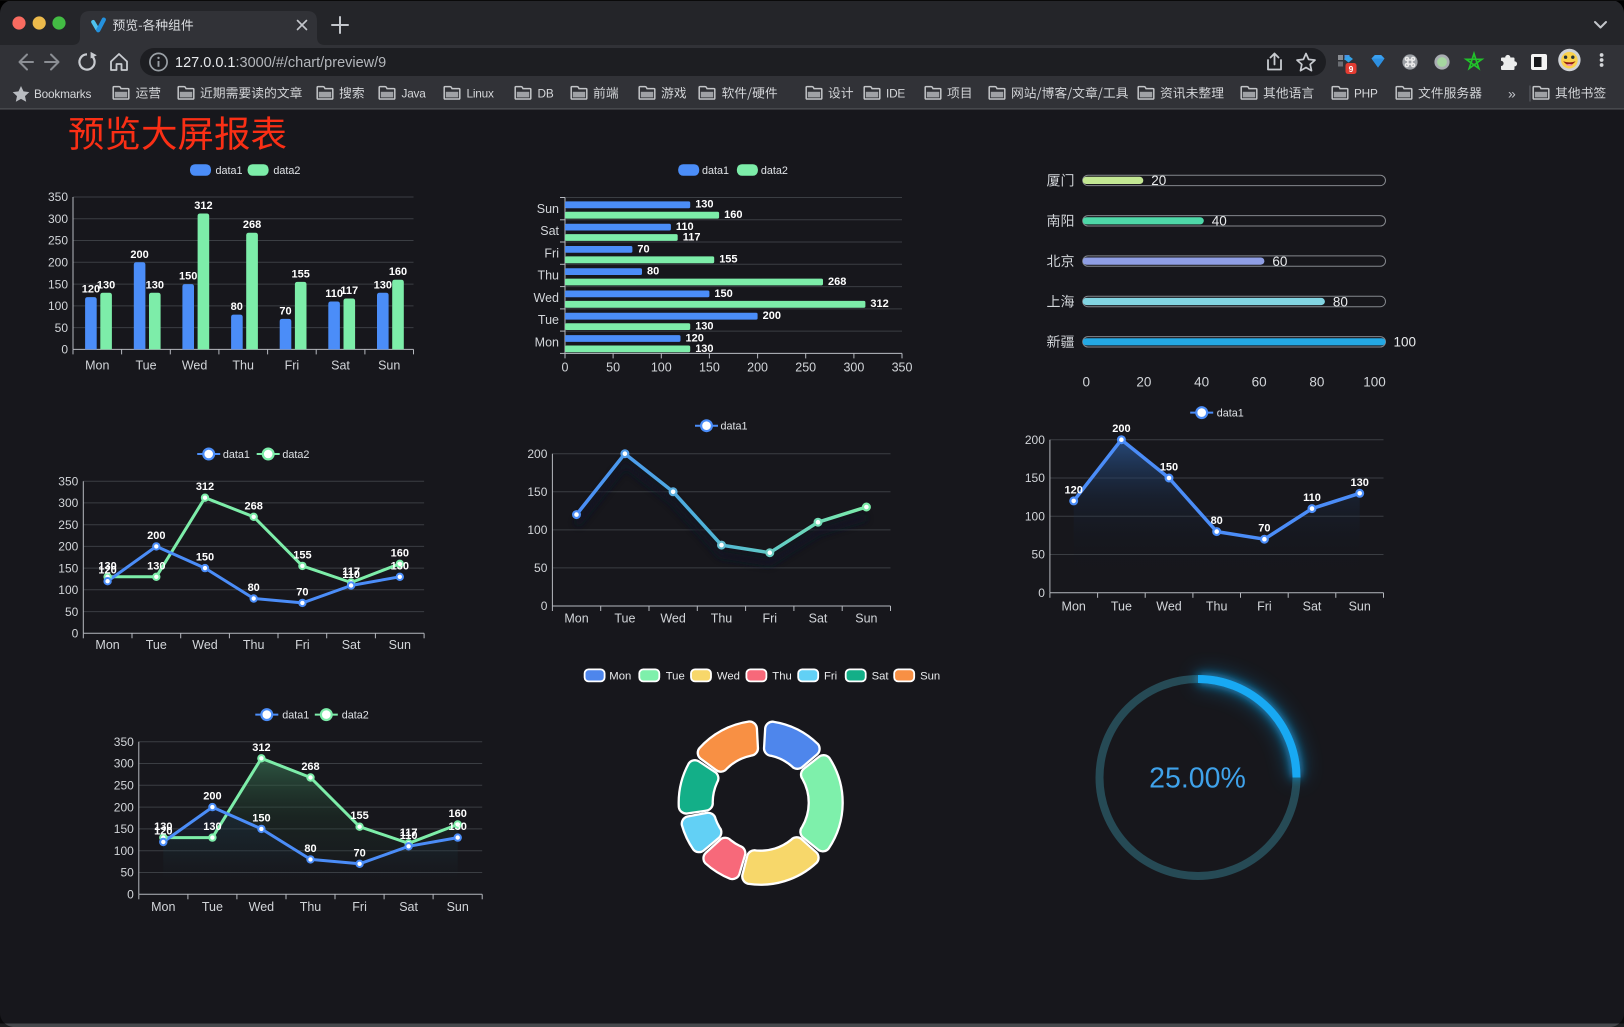 This screenshot has height=1027, width=1624. I want to click on svg-text: 40, so click(1219, 221).